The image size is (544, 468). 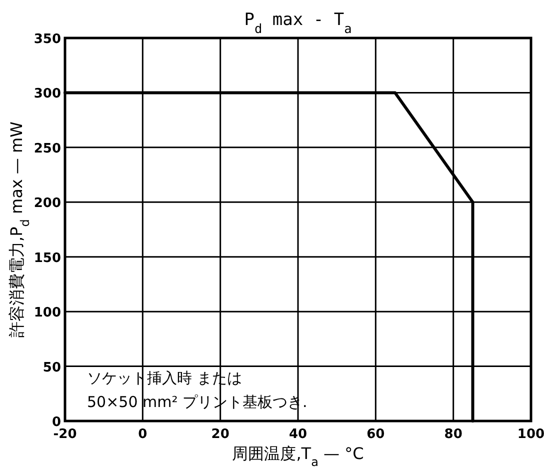 What do you see at coordinates (453, 434) in the screenshot?
I see `x-tick-label: 80` at bounding box center [453, 434].